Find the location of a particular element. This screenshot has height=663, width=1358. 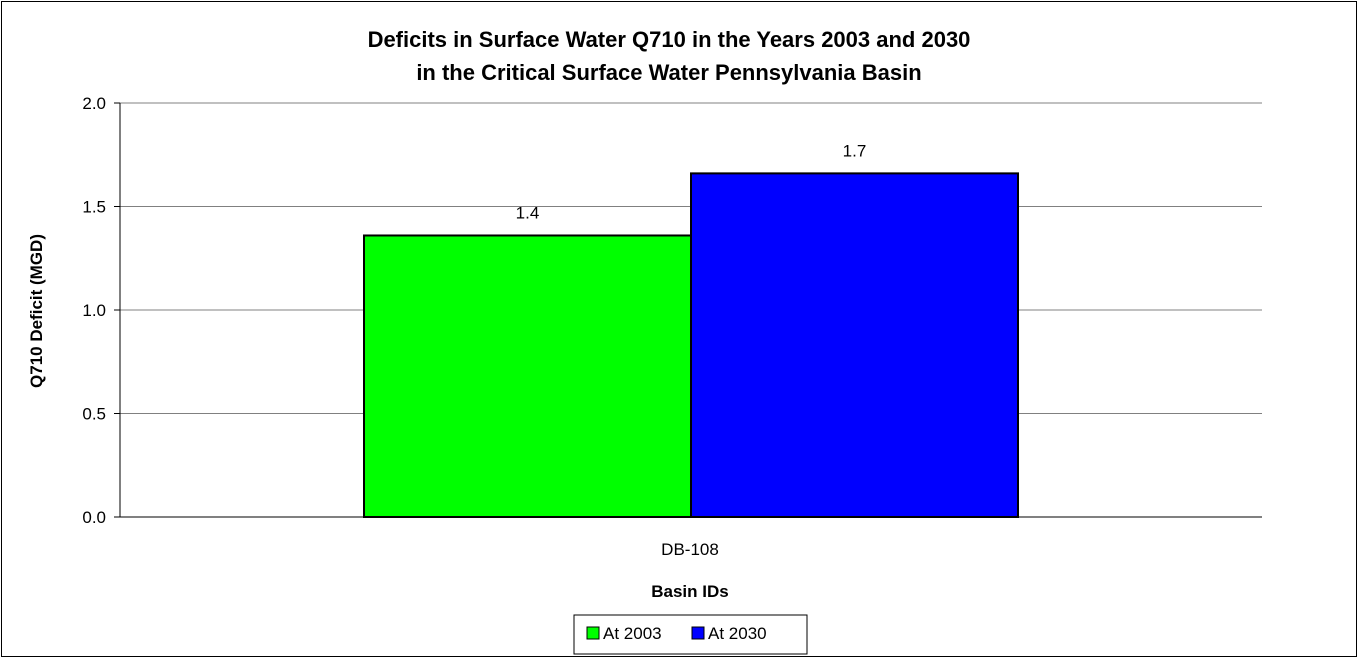

bar-at-2030 is located at coordinates (854, 345).